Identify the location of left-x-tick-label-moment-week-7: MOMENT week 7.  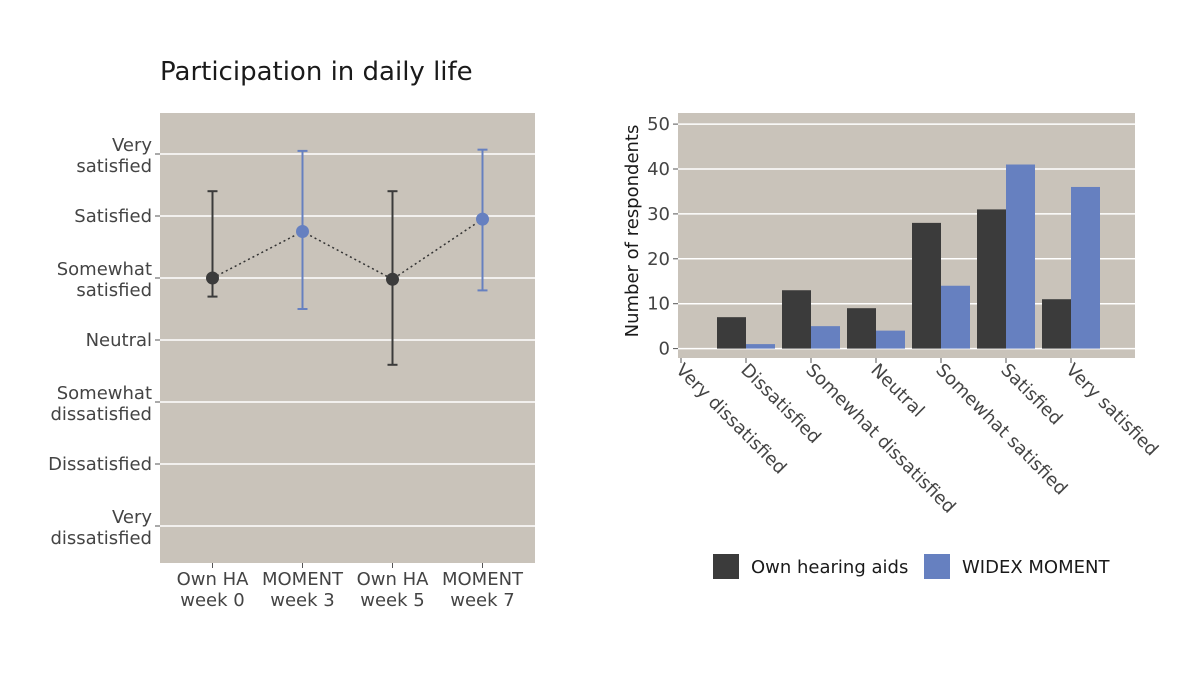
(483, 590).